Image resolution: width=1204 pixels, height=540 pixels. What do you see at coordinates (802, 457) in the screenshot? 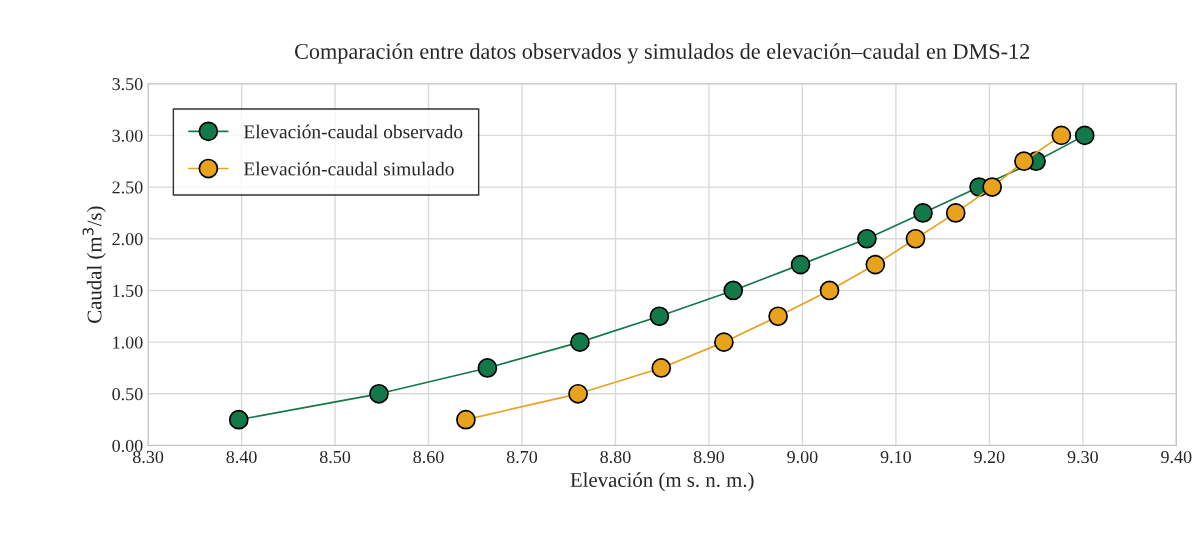
I see `x-tick-label: 9.00` at bounding box center [802, 457].